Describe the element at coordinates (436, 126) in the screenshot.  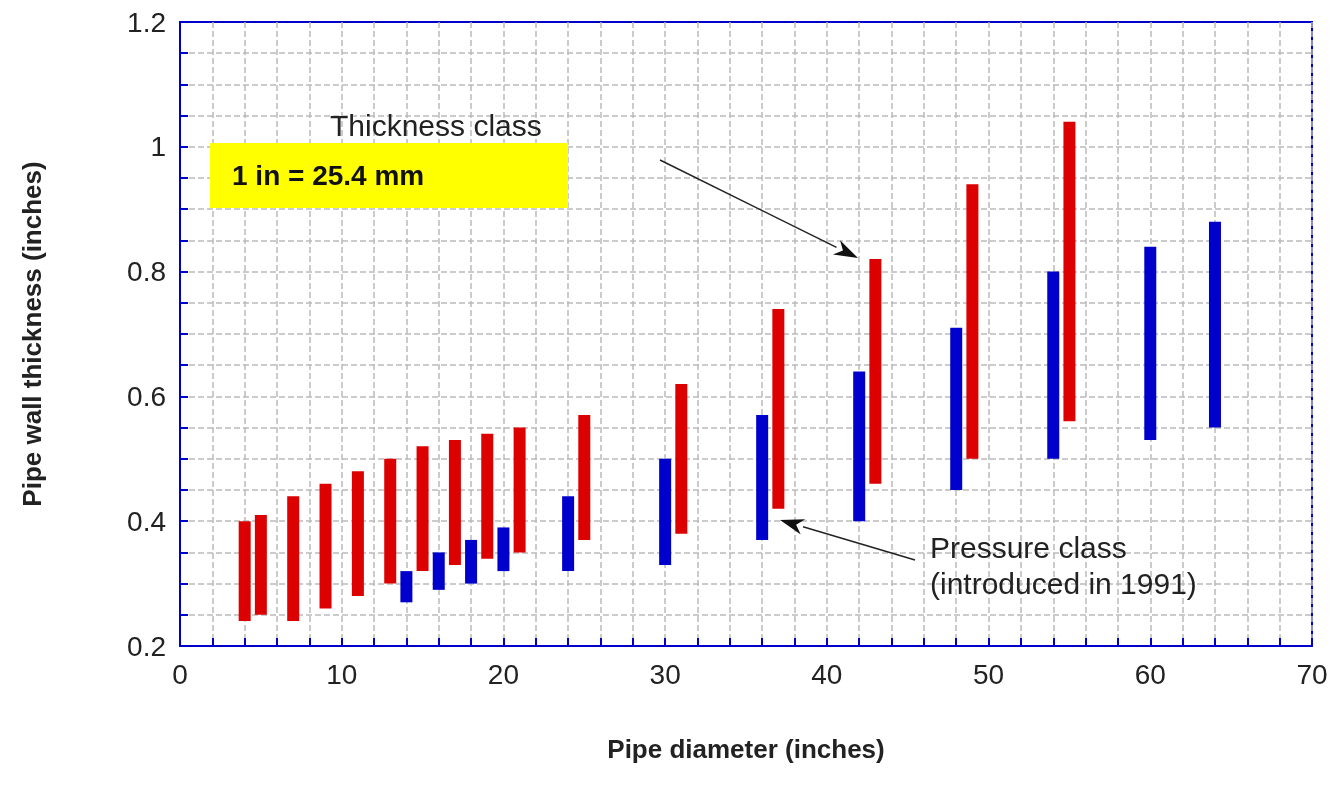
I see `annotation: Thickness class` at that location.